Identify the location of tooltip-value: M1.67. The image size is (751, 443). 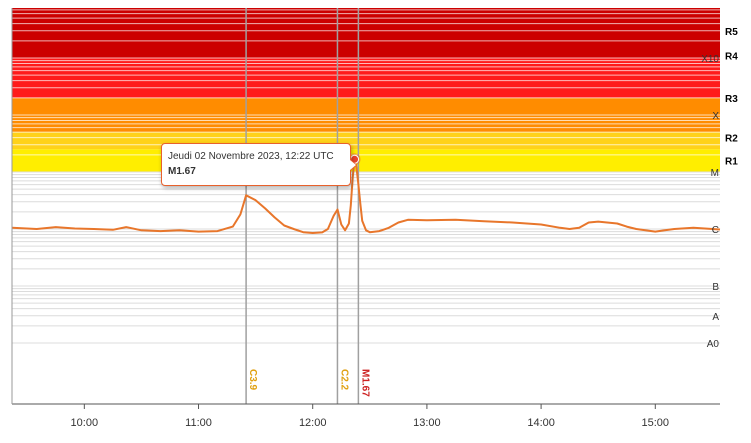
(182, 171).